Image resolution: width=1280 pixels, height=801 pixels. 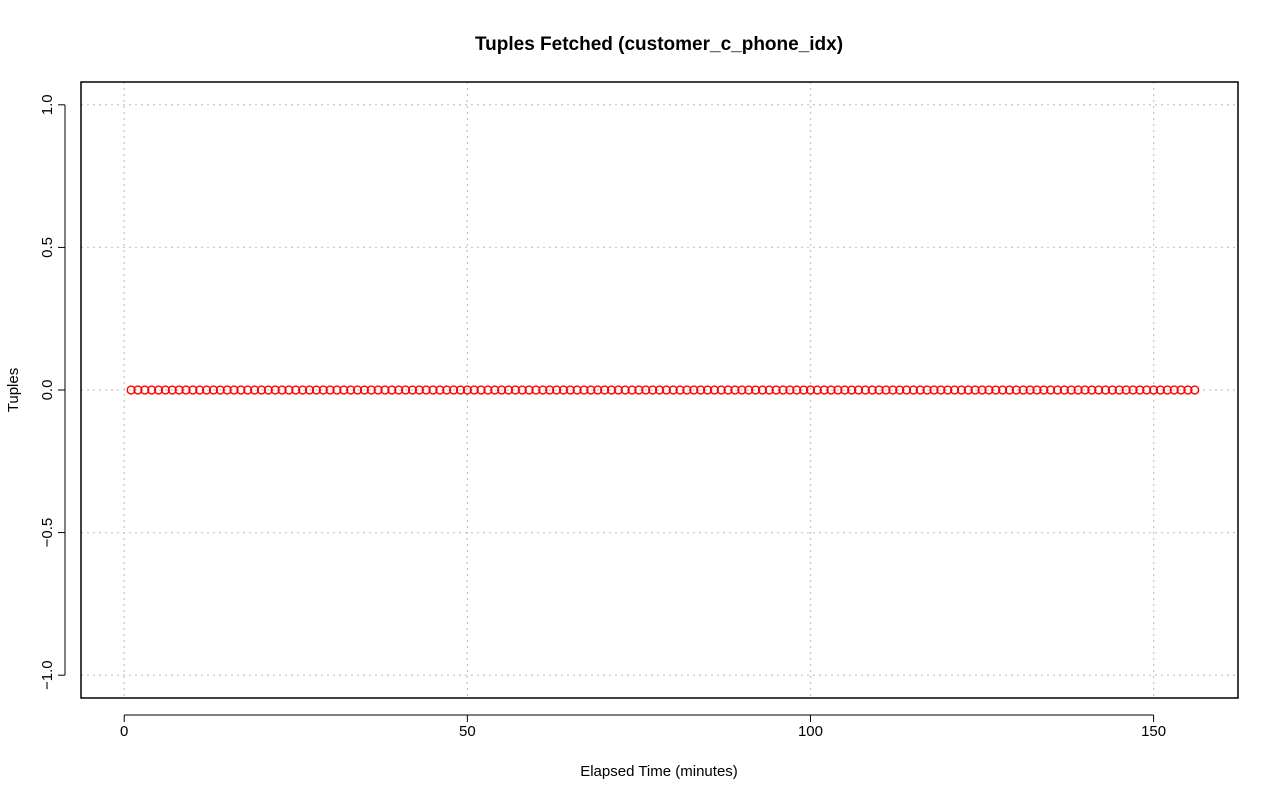 I want to click on y-axis-title: Tuples, so click(x=13, y=390).